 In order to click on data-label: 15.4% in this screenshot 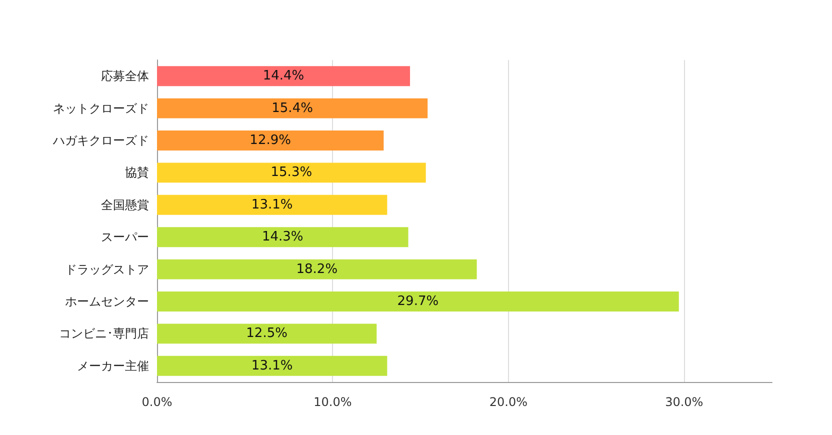, I will do `click(292, 108)`.